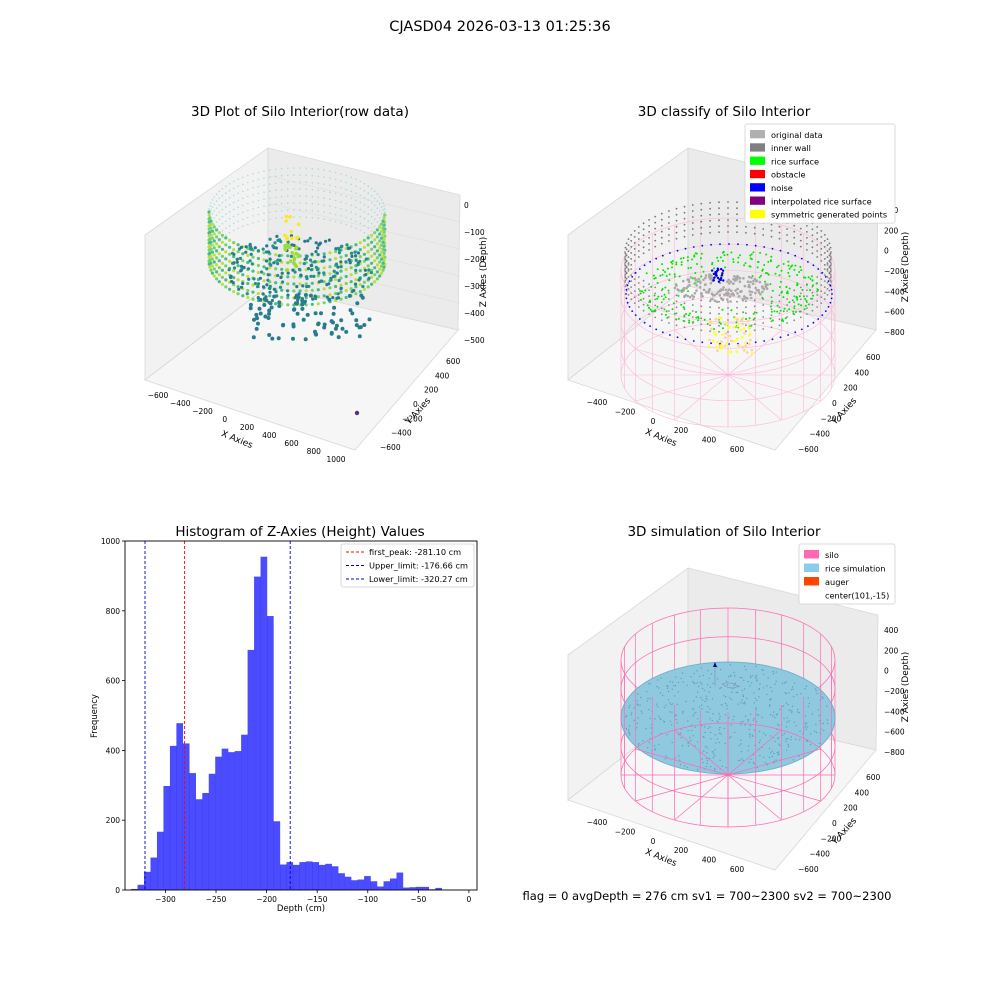 This screenshot has height=1000, width=1000. Describe the element at coordinates (662, 332) in the screenshot. I see `classify-noise-point` at that location.